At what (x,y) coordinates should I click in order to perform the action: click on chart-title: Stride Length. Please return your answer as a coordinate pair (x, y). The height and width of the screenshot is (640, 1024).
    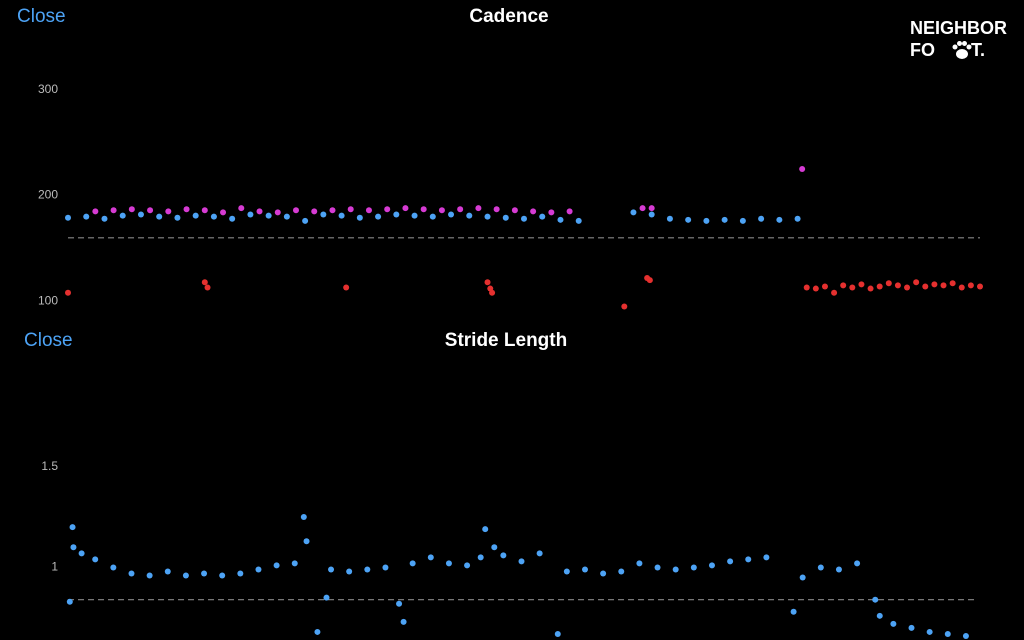
    Looking at the image, I should click on (506, 340).